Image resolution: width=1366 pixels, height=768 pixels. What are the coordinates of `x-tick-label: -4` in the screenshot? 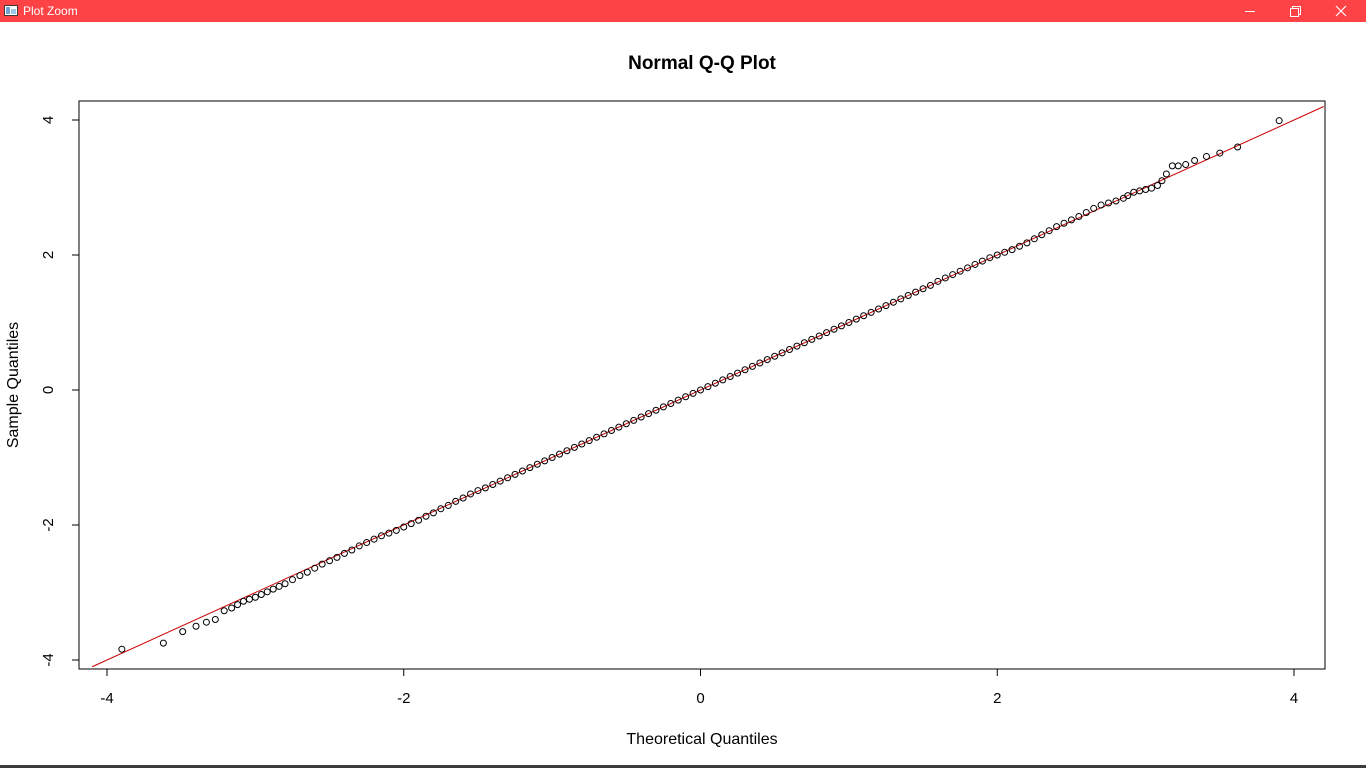 It's located at (106, 698).